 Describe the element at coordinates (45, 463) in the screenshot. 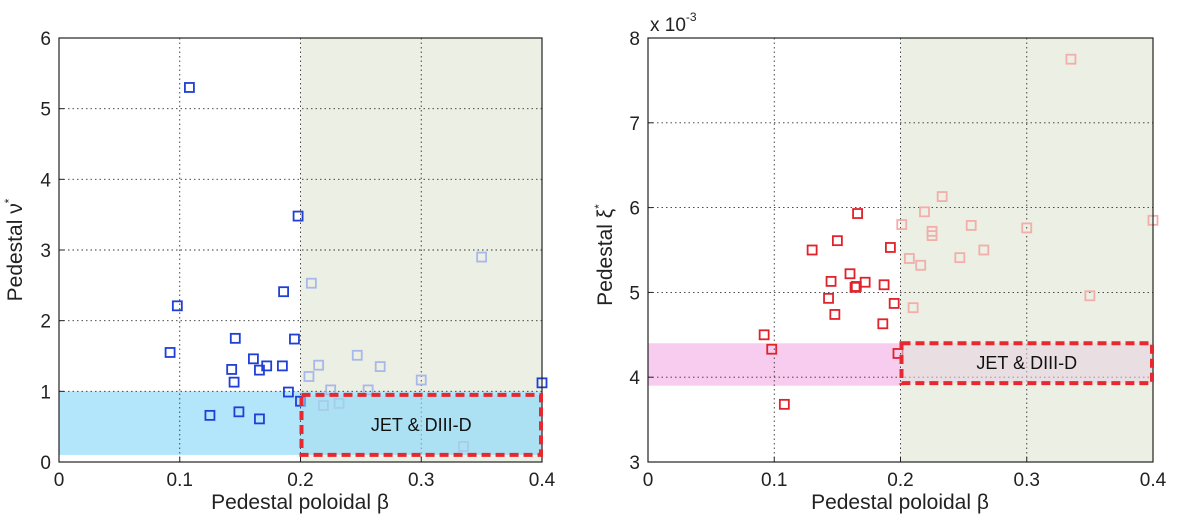

I see `y-tick-label: 0` at that location.